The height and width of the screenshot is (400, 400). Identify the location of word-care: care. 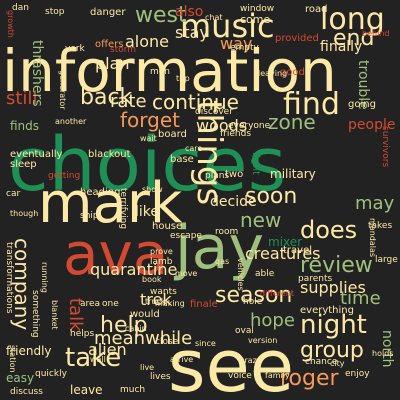
(194, 148).